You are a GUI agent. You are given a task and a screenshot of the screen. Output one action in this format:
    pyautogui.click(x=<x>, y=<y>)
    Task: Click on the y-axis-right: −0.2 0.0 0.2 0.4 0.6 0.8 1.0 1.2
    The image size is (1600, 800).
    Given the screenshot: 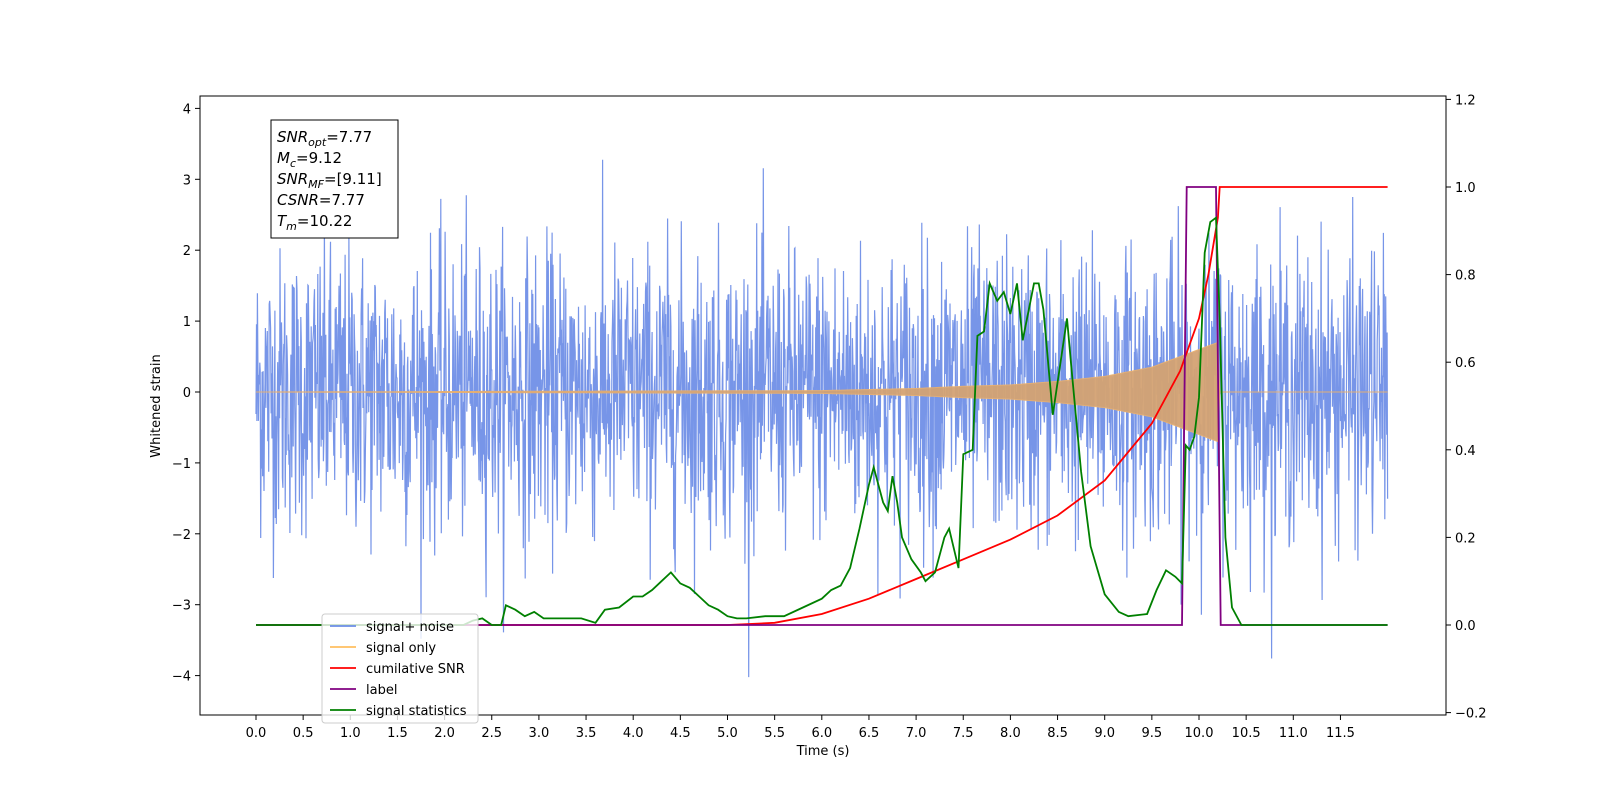 What is the action you would take?
    pyautogui.click(x=1466, y=407)
    